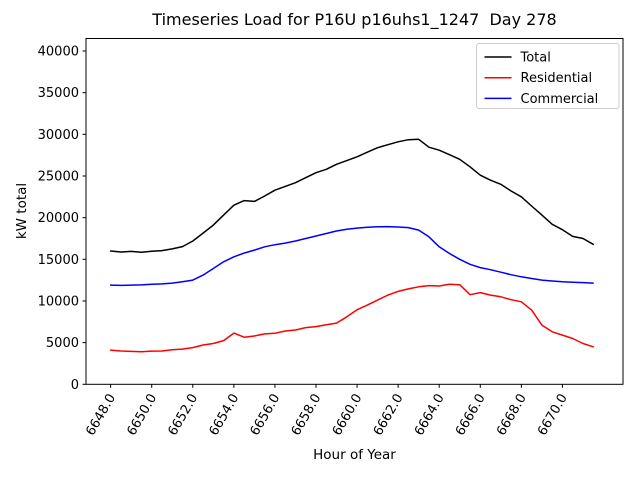  Describe the element at coordinates (58, 301) in the screenshot. I see `y-tick-label: 10000` at that location.